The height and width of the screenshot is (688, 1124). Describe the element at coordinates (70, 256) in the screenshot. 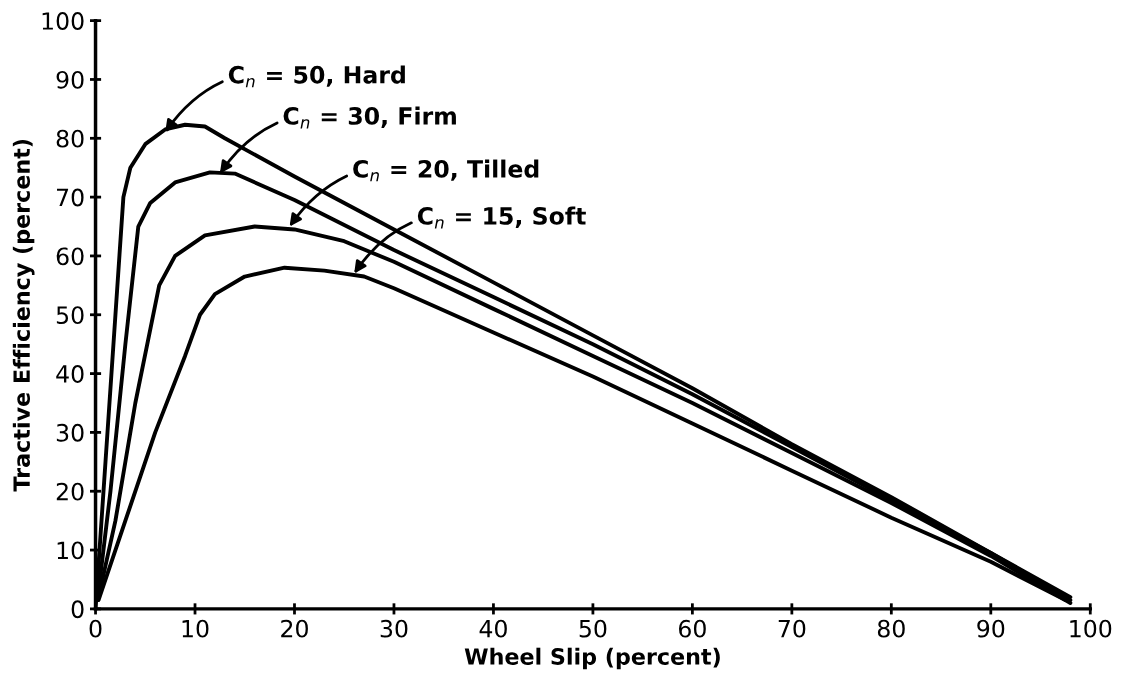

I see `y-tick-label: 60` at that location.